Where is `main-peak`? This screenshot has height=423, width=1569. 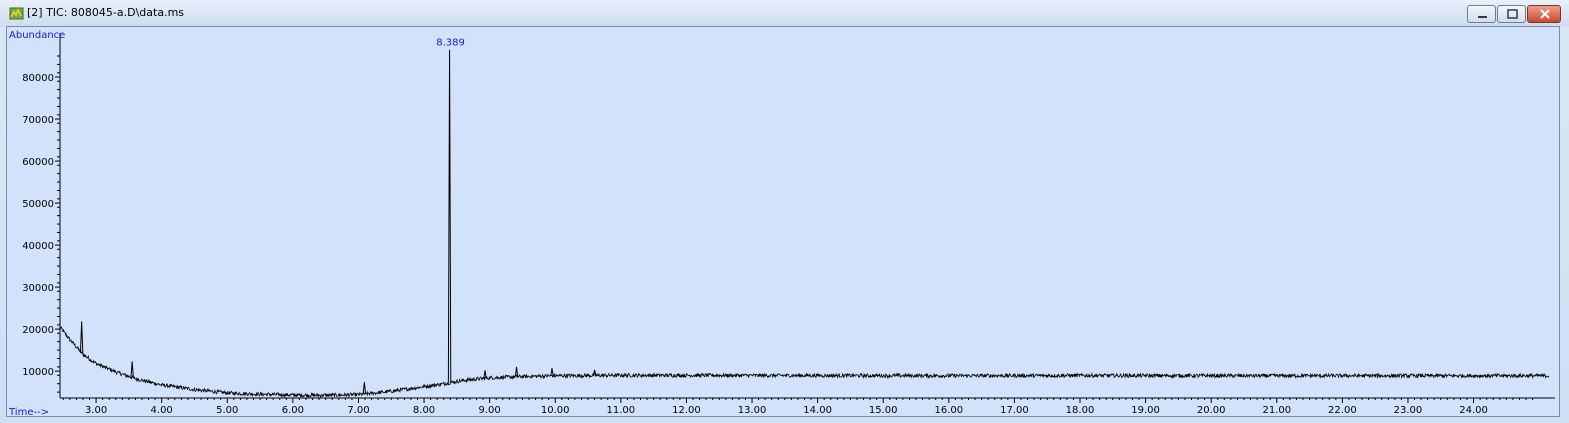 main-peak is located at coordinates (449, 216).